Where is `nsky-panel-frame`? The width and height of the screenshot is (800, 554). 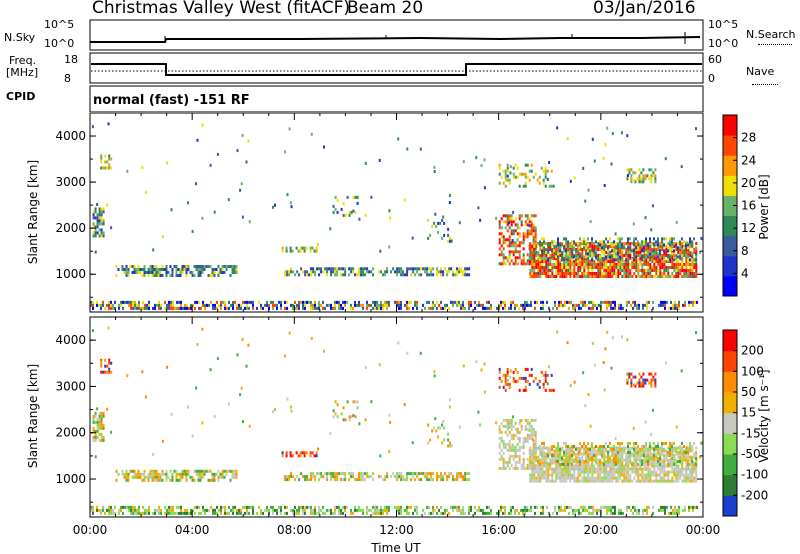 nsky-panel-frame is located at coordinates (396, 35).